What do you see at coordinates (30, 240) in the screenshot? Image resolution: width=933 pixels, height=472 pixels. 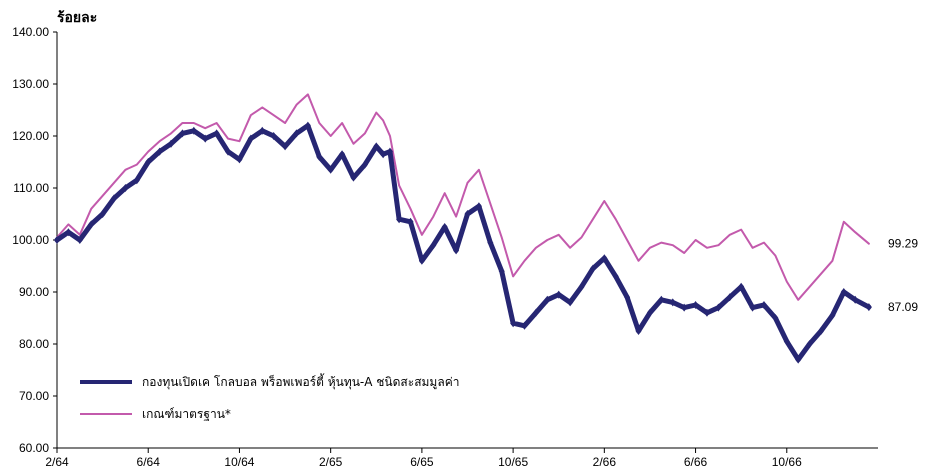 I see `y-tick-label: 100.00` at bounding box center [30, 240].